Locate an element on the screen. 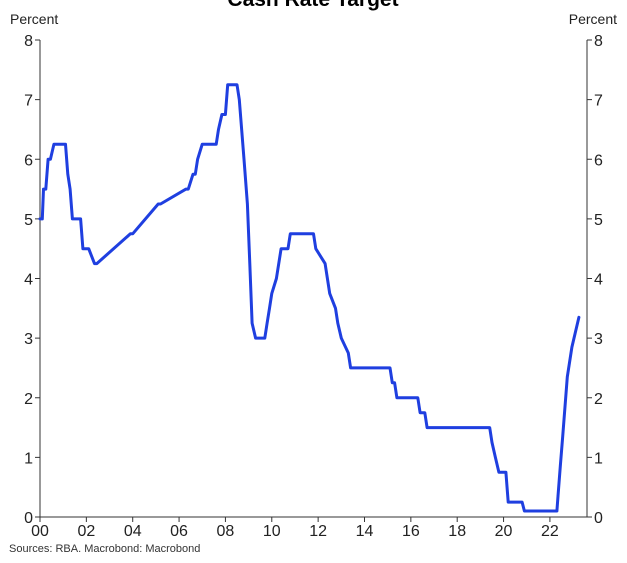 The height and width of the screenshot is (563, 627). right-y-tick-label: 2 is located at coordinates (598, 399).